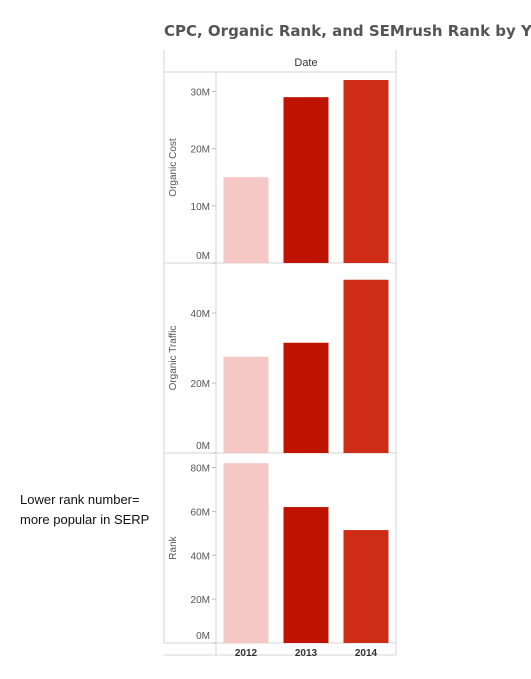  What do you see at coordinates (278, 172) in the screenshot?
I see `panel-1: Organic Cost 0M 10M 20M 30M` at bounding box center [278, 172].